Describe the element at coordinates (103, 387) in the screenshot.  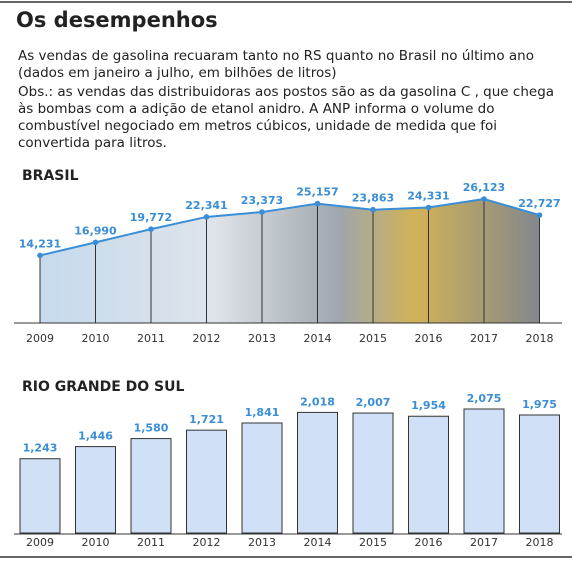
I see `chart-title: RIO GRANDE DO SUL` at that location.